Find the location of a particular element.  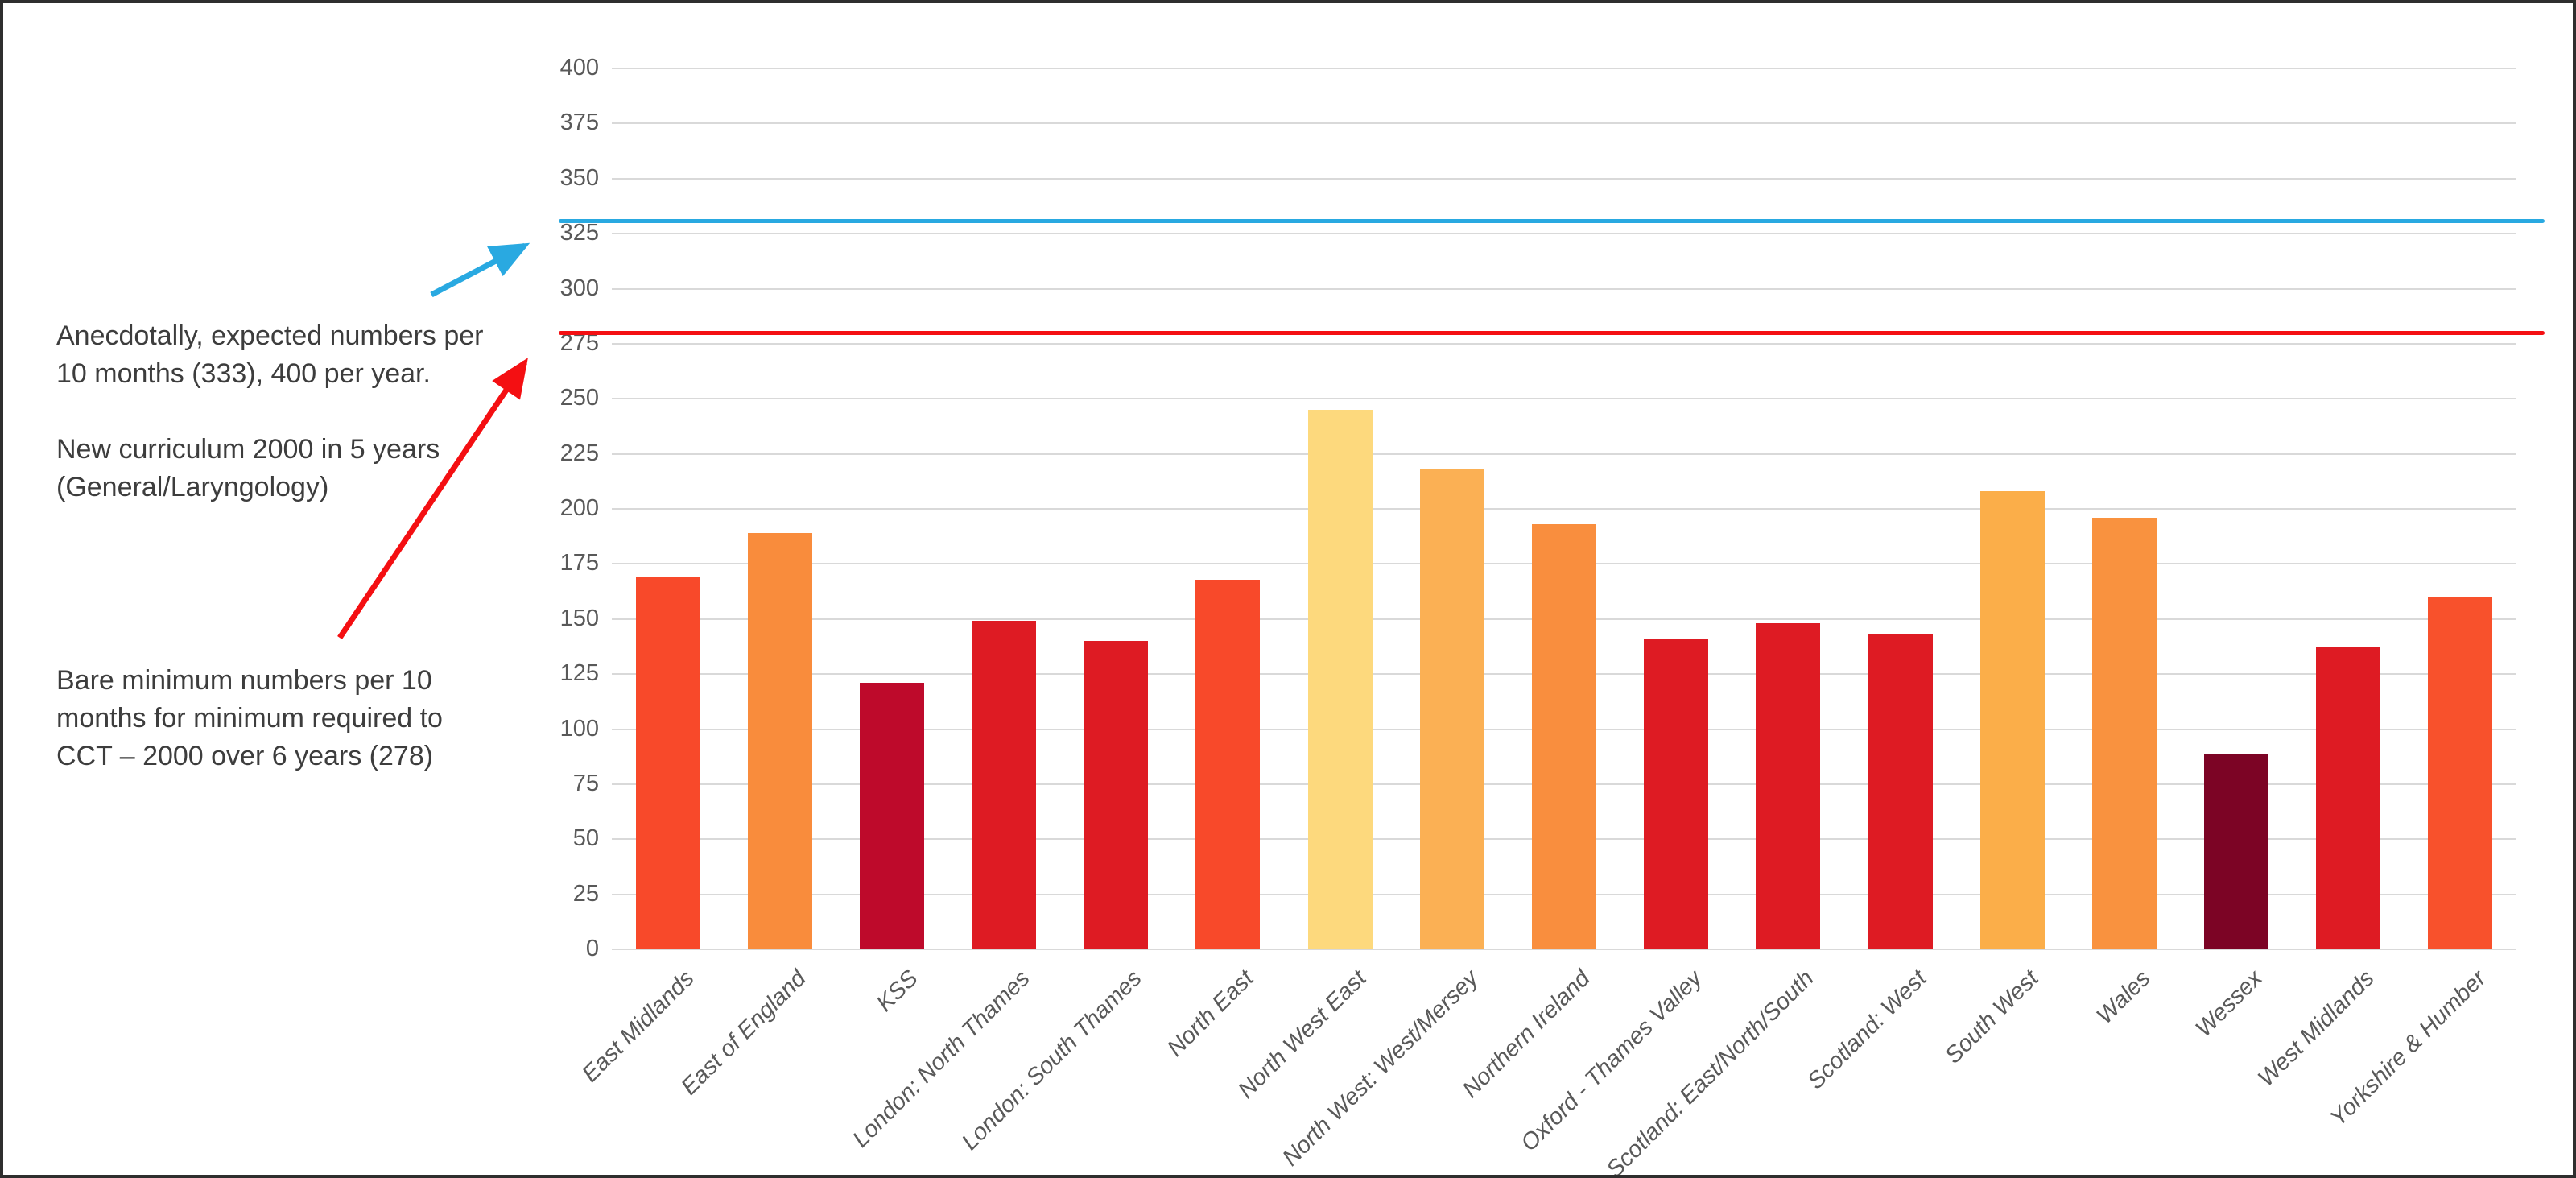

bar-east-midlands is located at coordinates (667, 763).